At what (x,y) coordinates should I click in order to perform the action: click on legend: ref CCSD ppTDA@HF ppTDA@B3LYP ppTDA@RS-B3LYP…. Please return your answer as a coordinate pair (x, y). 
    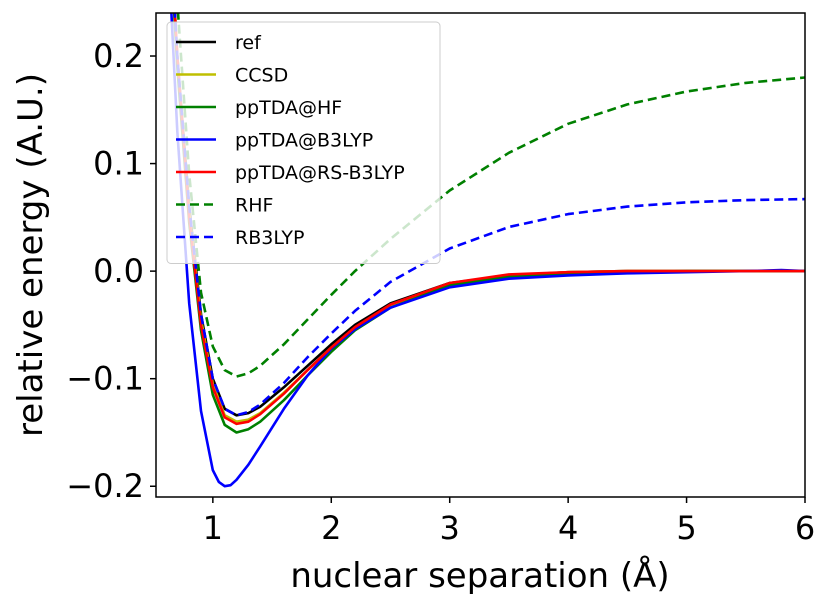
    Looking at the image, I should click on (303, 142).